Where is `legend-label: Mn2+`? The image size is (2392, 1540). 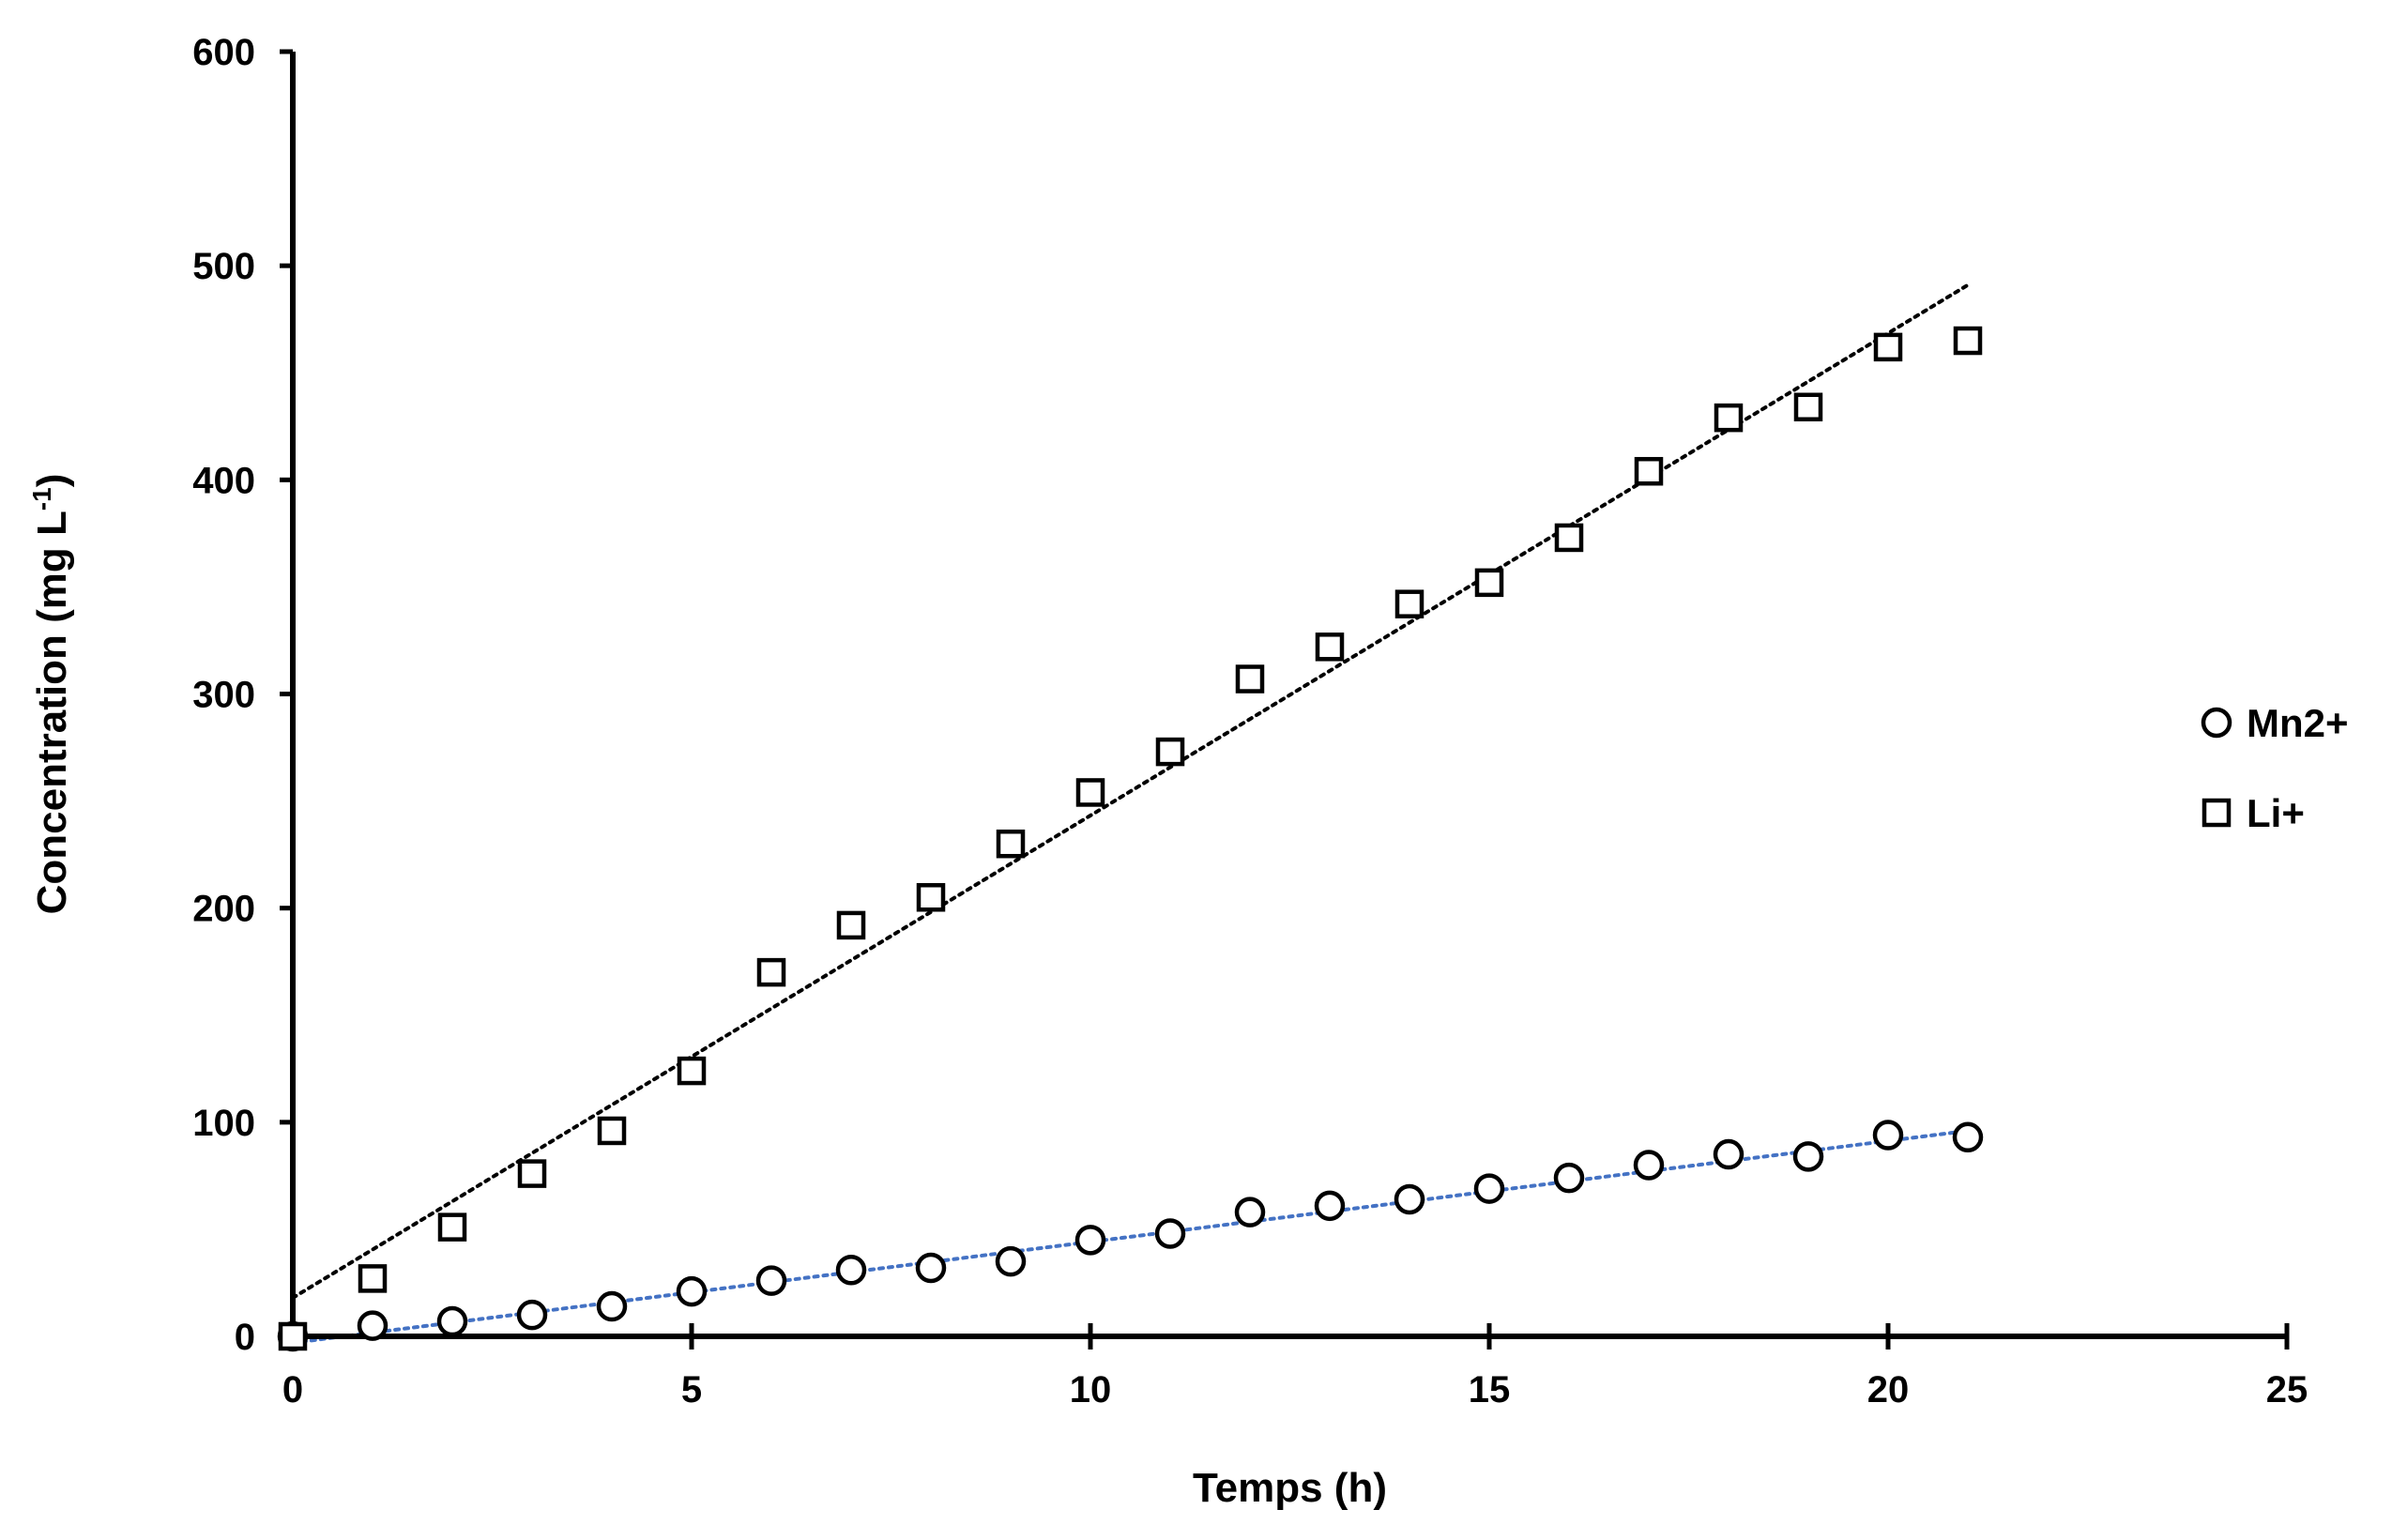 legend-label: Mn2+ is located at coordinates (2298, 723).